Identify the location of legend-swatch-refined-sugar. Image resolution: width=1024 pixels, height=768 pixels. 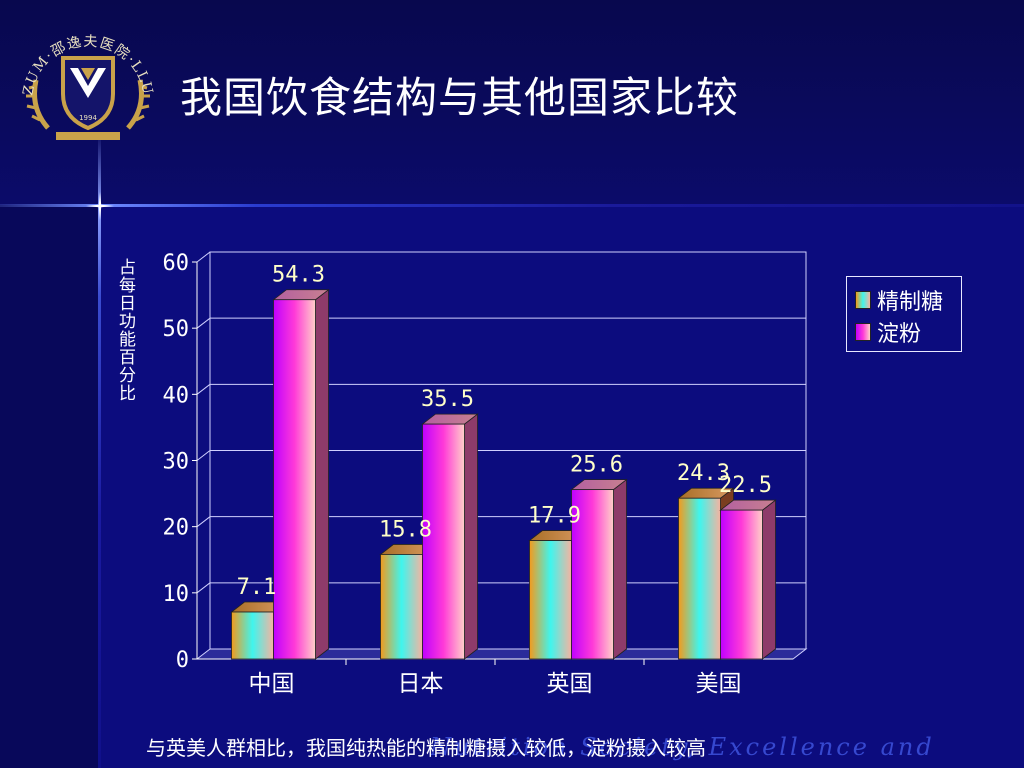
(863, 300).